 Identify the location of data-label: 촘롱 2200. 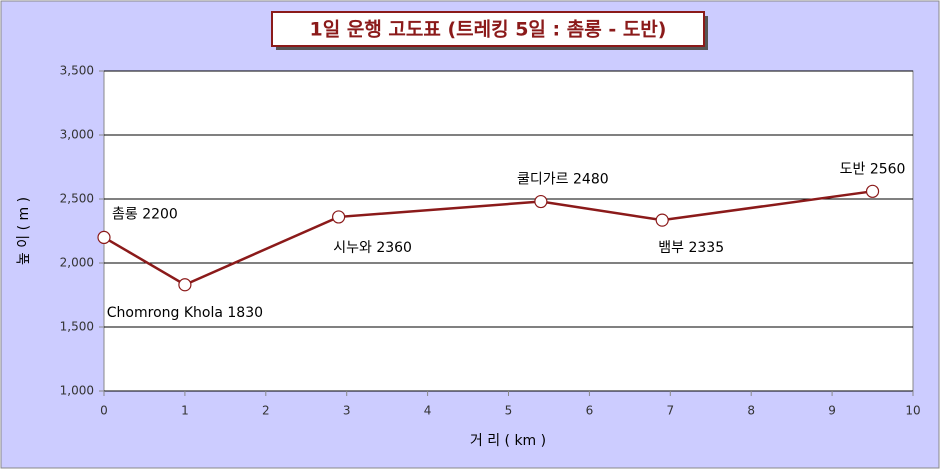
(145, 214).